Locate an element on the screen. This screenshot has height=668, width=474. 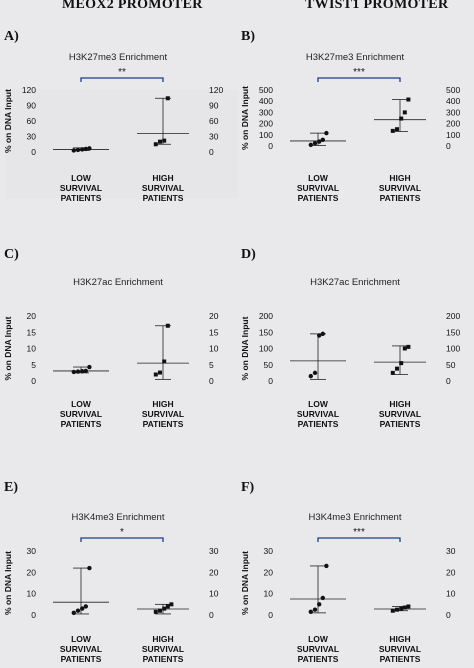
y-tick-label-right: 400 is located at coordinates (453, 101).